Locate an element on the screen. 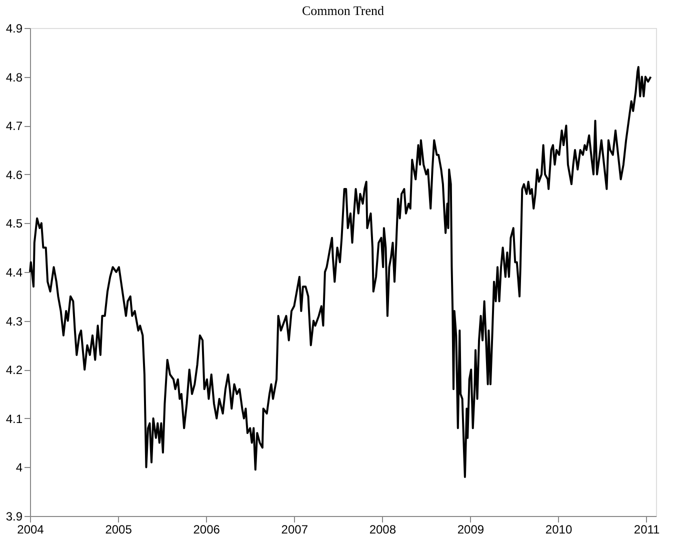 Image resolution: width=677 pixels, height=552 pixels. y-tick-label: 4.7 is located at coordinates (14, 126).